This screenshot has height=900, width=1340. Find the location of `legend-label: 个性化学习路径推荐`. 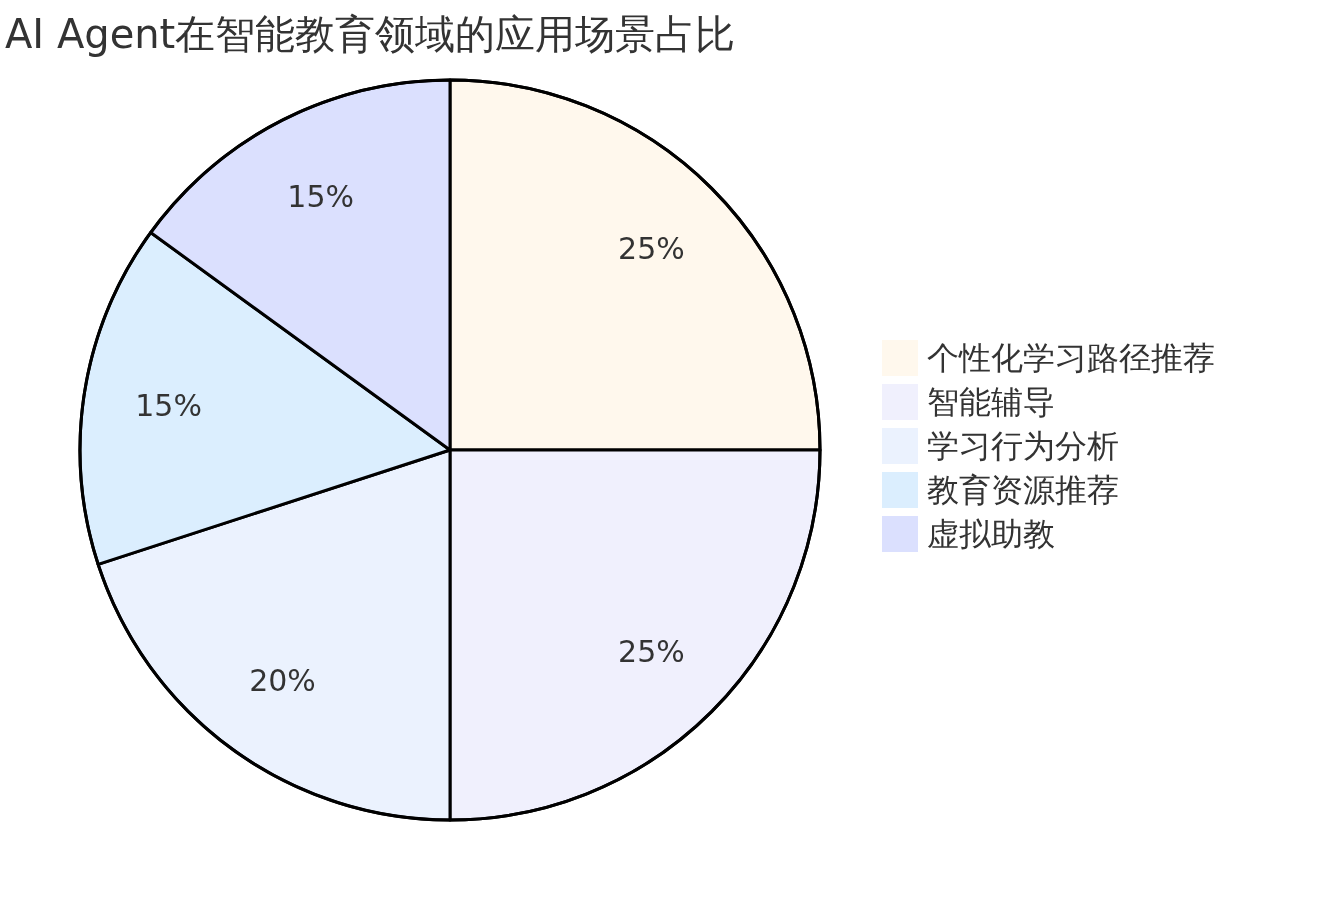

legend-label: 个性化学习路径推荐 is located at coordinates (1071, 358).